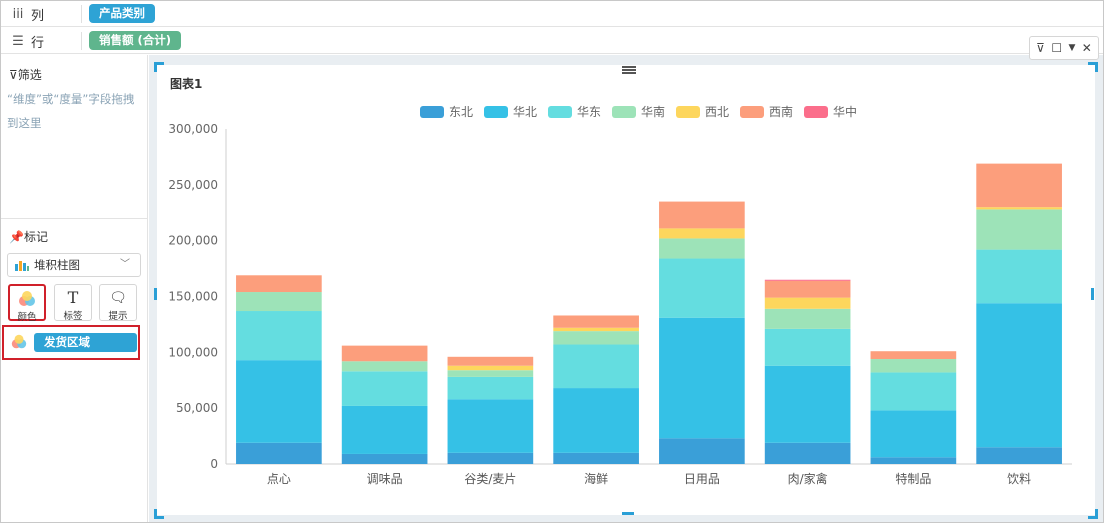  I want to click on tooltip-button: 🗨 提示, so click(118, 303).